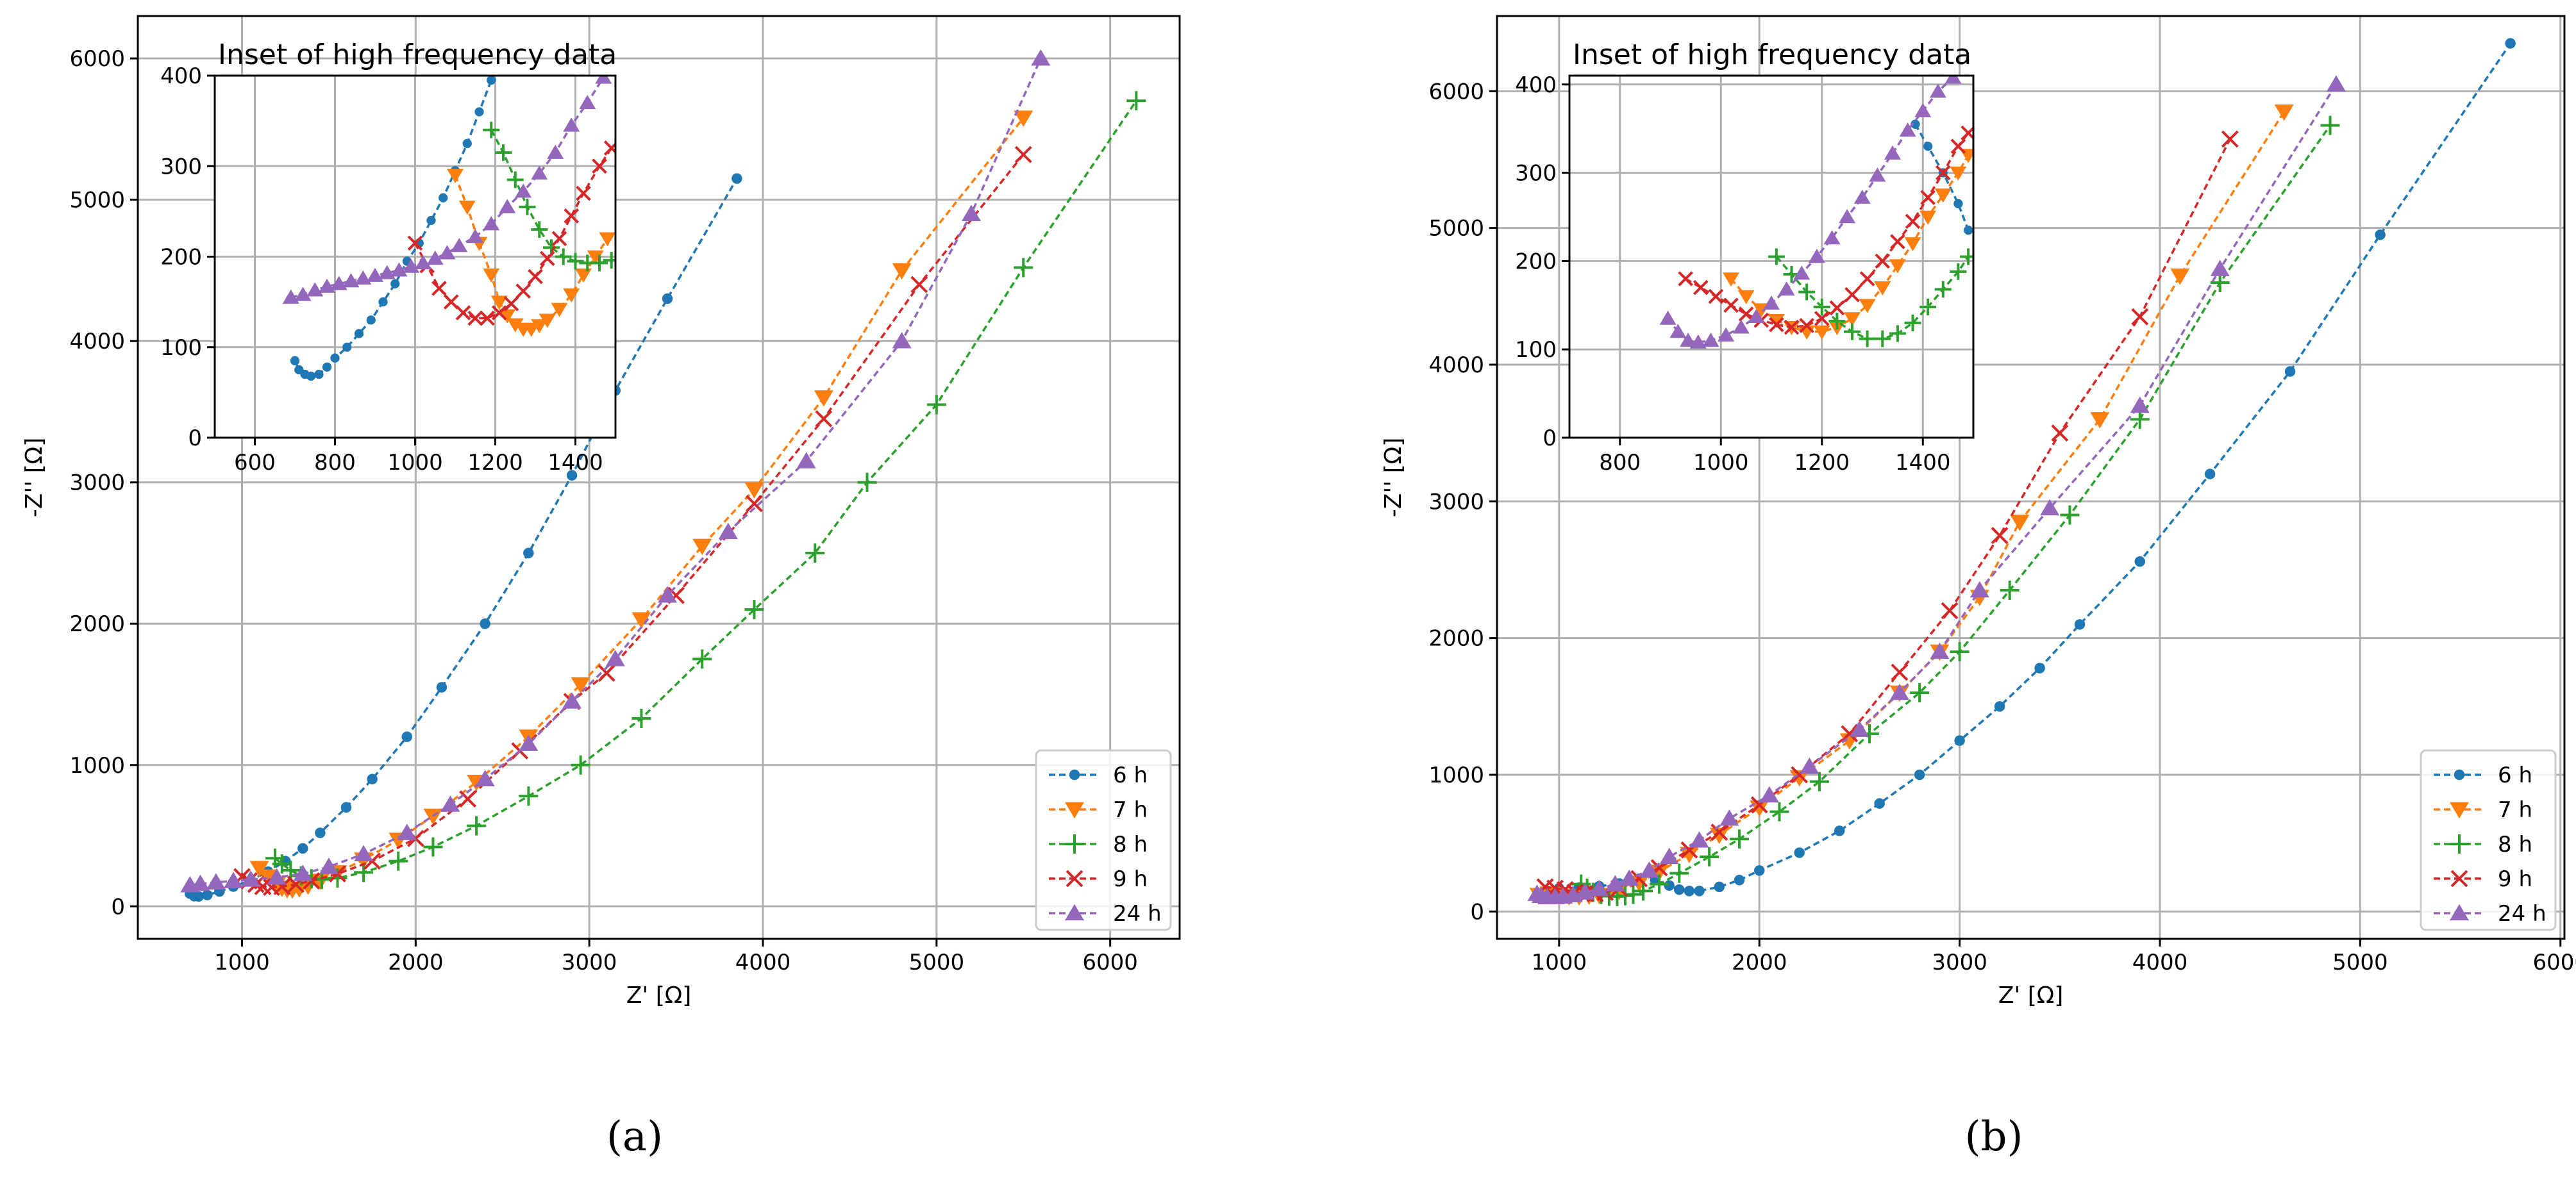 The width and height of the screenshot is (2576, 1183). What do you see at coordinates (1620, 463) in the screenshot?
I see `b-inset-x-tick-label: 800` at bounding box center [1620, 463].